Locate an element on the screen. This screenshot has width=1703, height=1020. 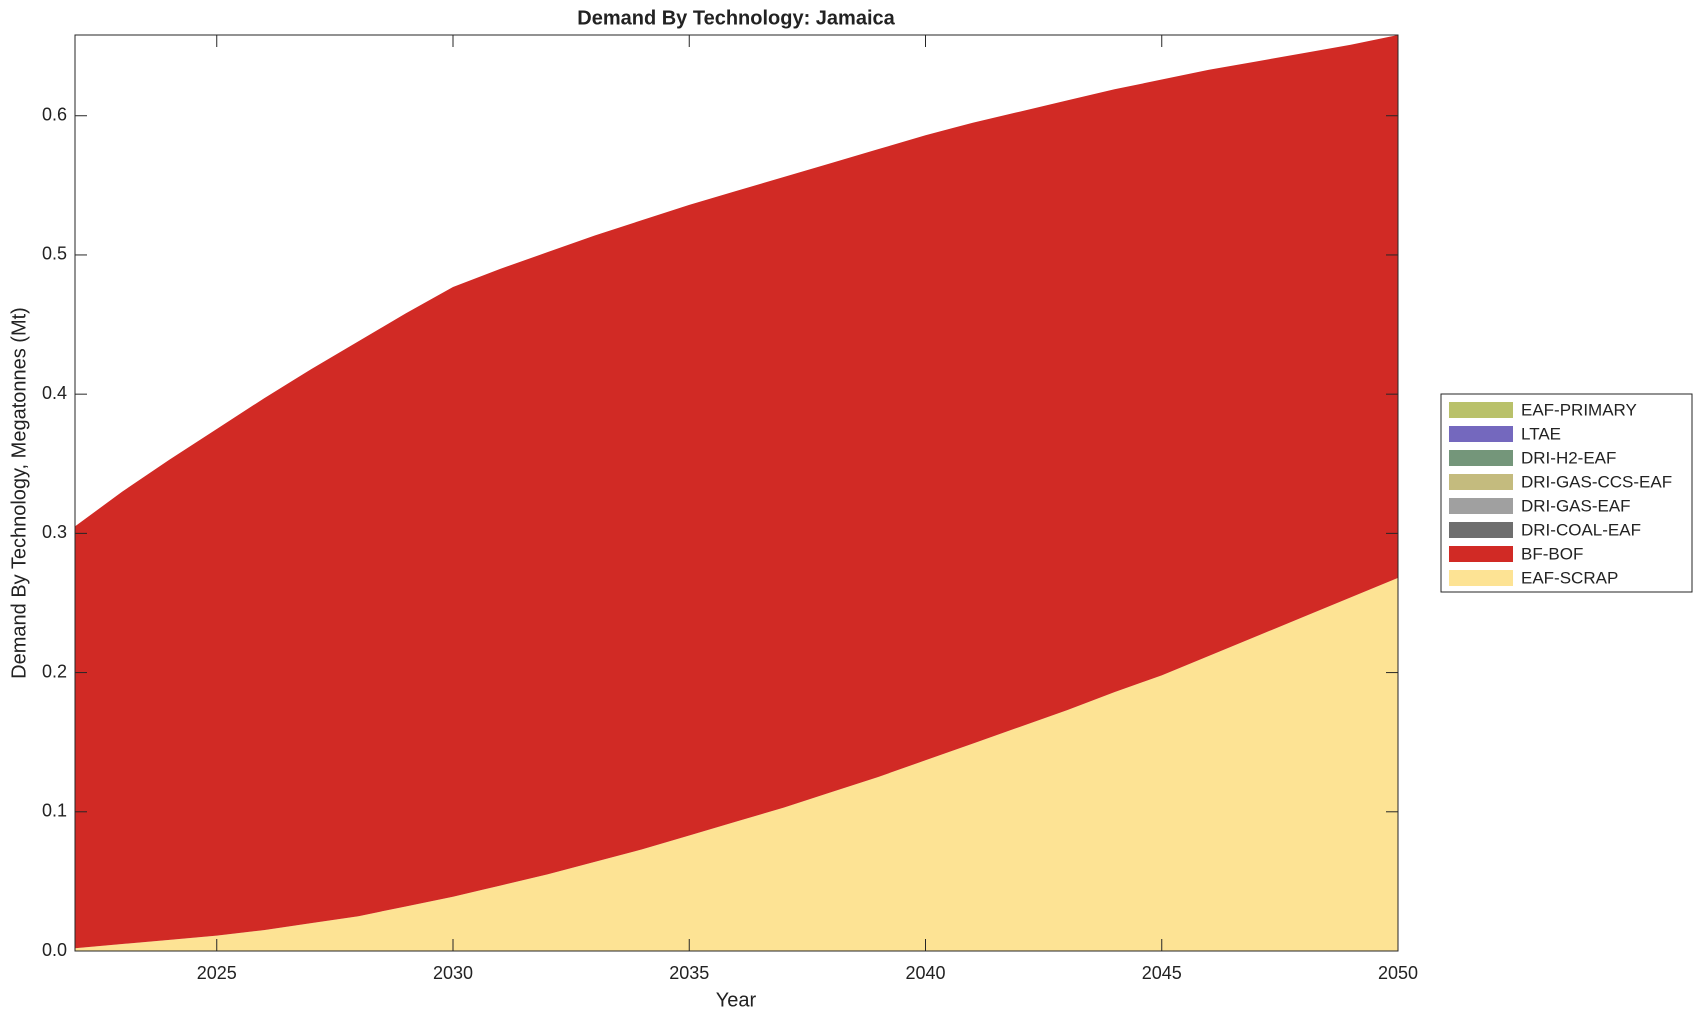
y-tick-label: 0.6 is located at coordinates (54, 114).